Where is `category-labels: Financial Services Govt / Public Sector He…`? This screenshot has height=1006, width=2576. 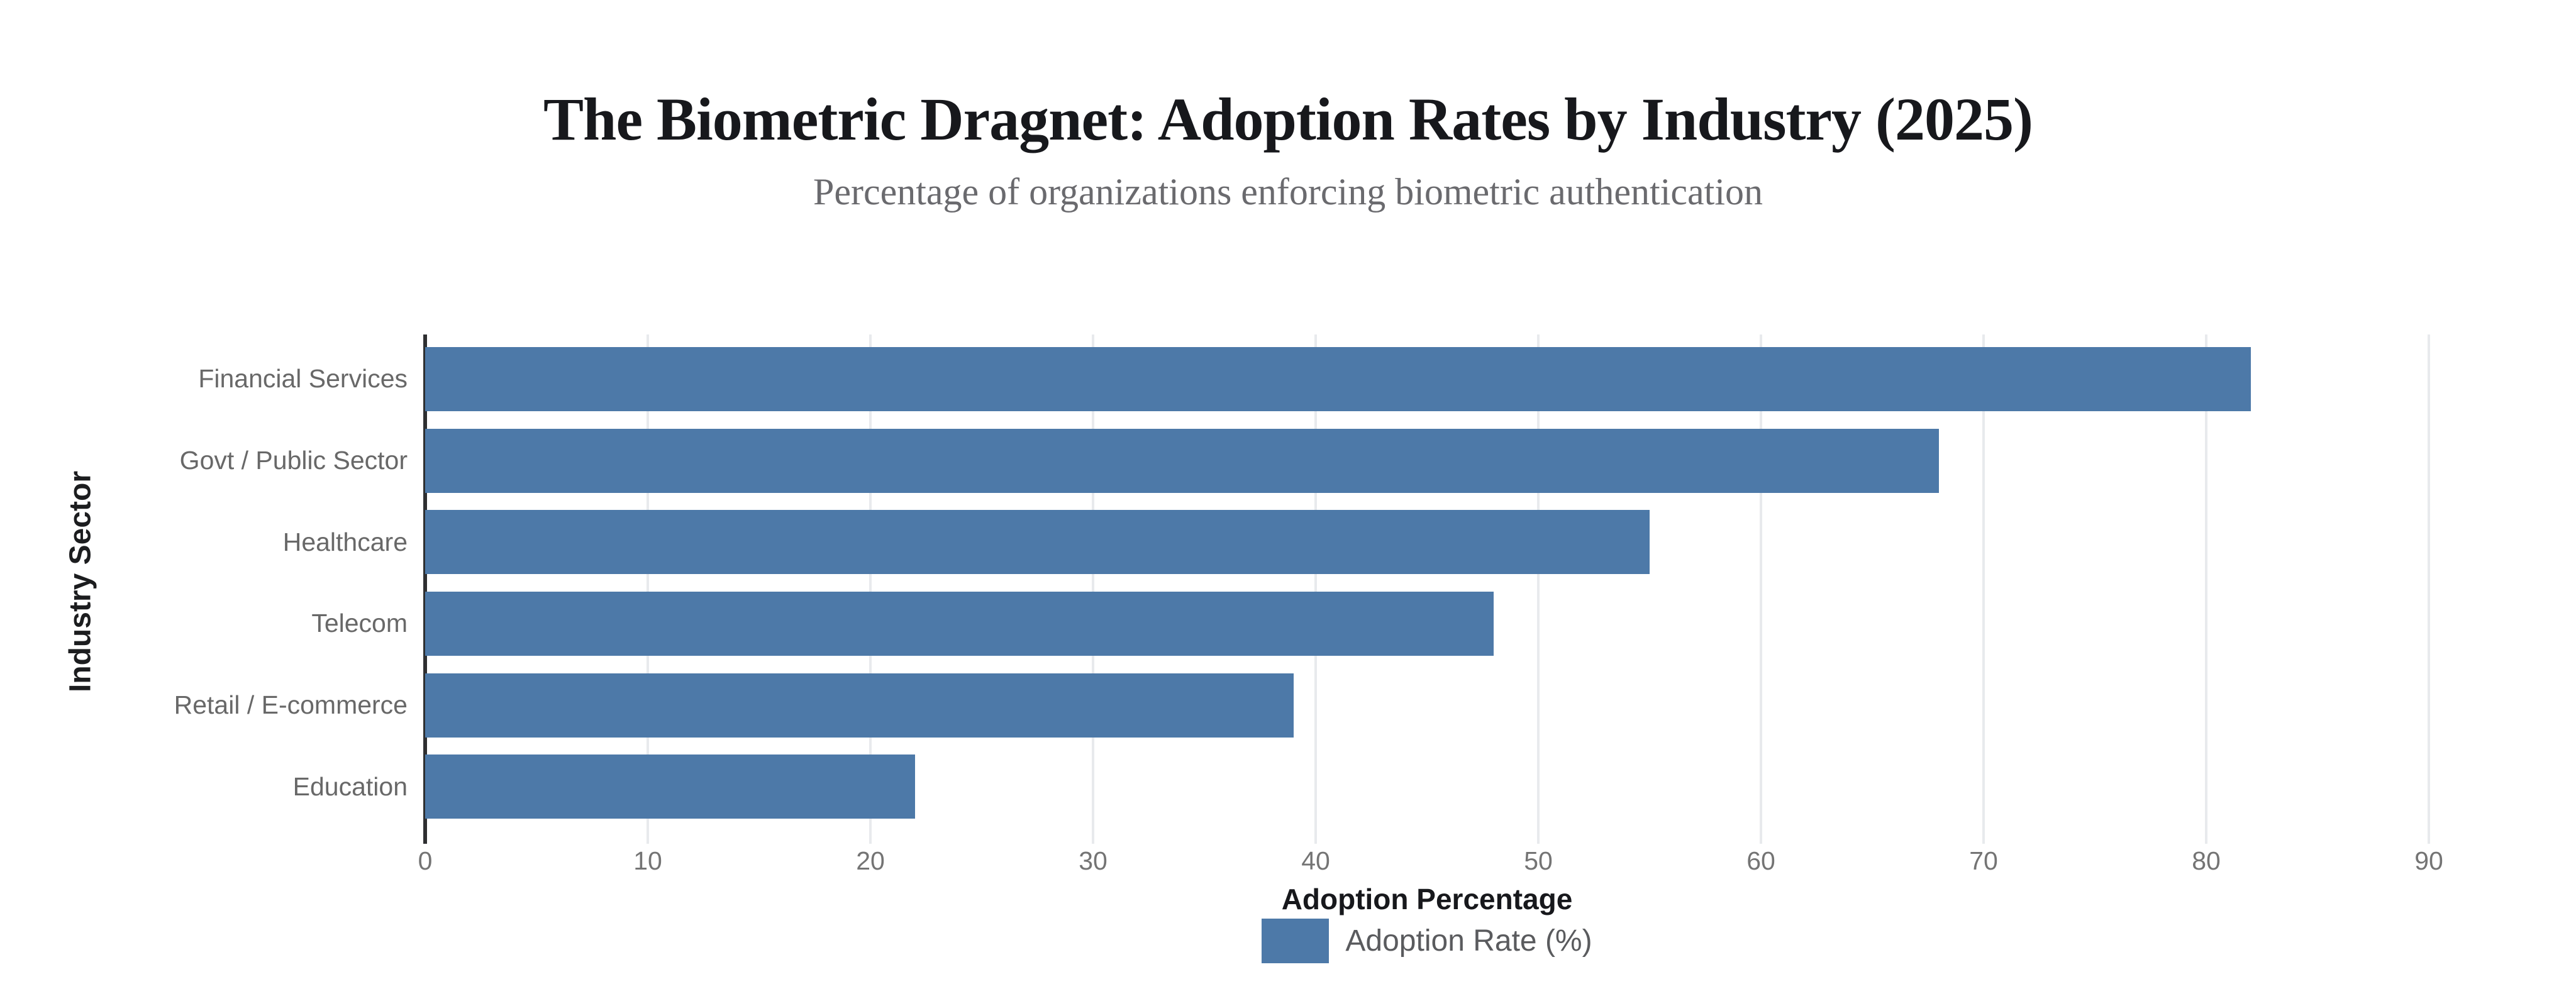 category-labels: Financial Services Govt / Public Sector He… is located at coordinates (235, 582).